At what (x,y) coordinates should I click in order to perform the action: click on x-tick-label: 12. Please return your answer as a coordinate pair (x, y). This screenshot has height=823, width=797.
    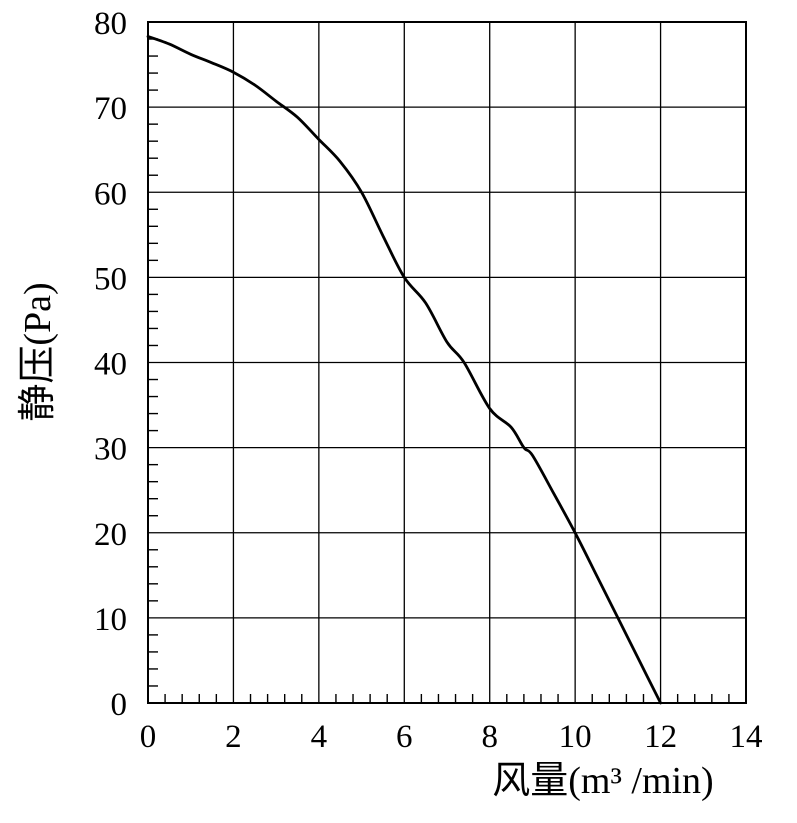
    Looking at the image, I should click on (660, 737).